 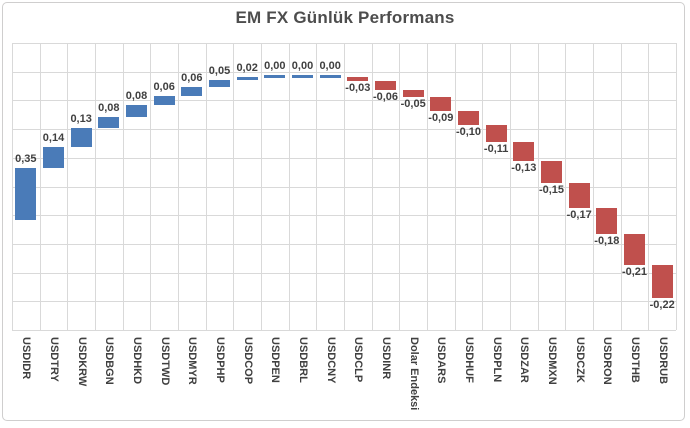 I want to click on category-label-USDTRY: USDTRY, so click(x=54, y=359).